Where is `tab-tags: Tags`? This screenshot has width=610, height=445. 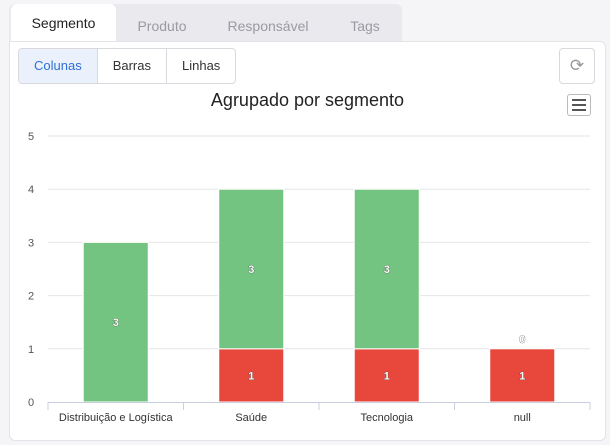 tab-tags: Tags is located at coordinates (365, 26).